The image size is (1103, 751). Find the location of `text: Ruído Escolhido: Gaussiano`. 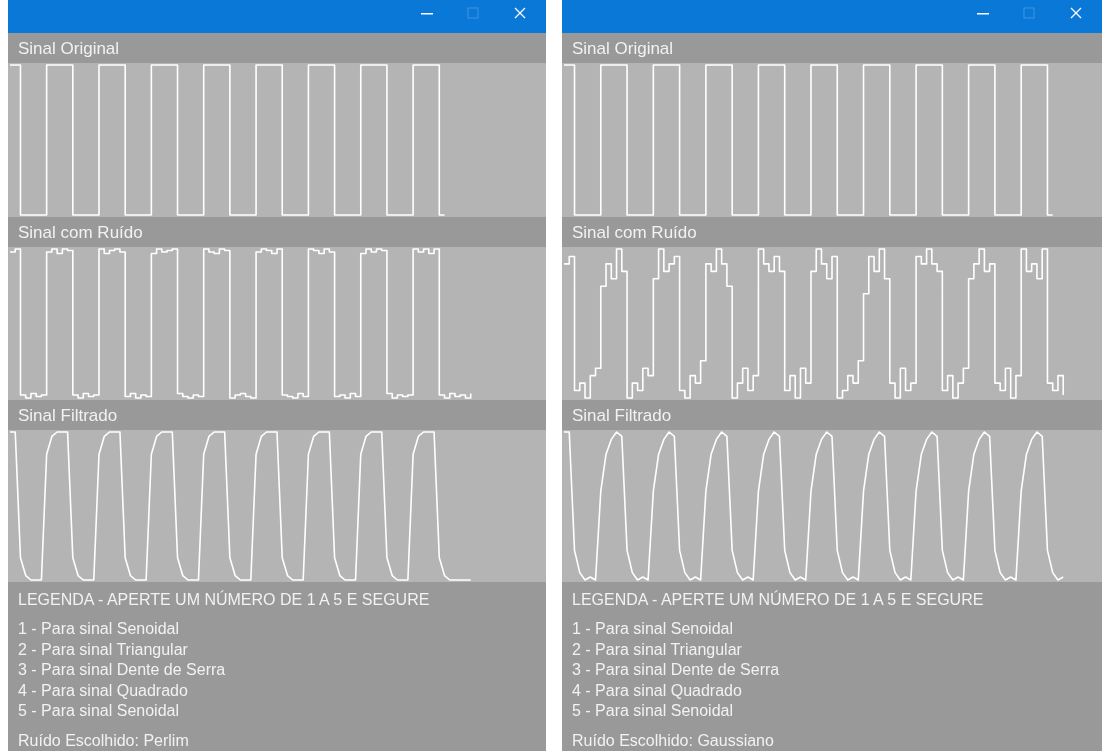

text: Ruído Escolhido: Gaussiano is located at coordinates (673, 740).